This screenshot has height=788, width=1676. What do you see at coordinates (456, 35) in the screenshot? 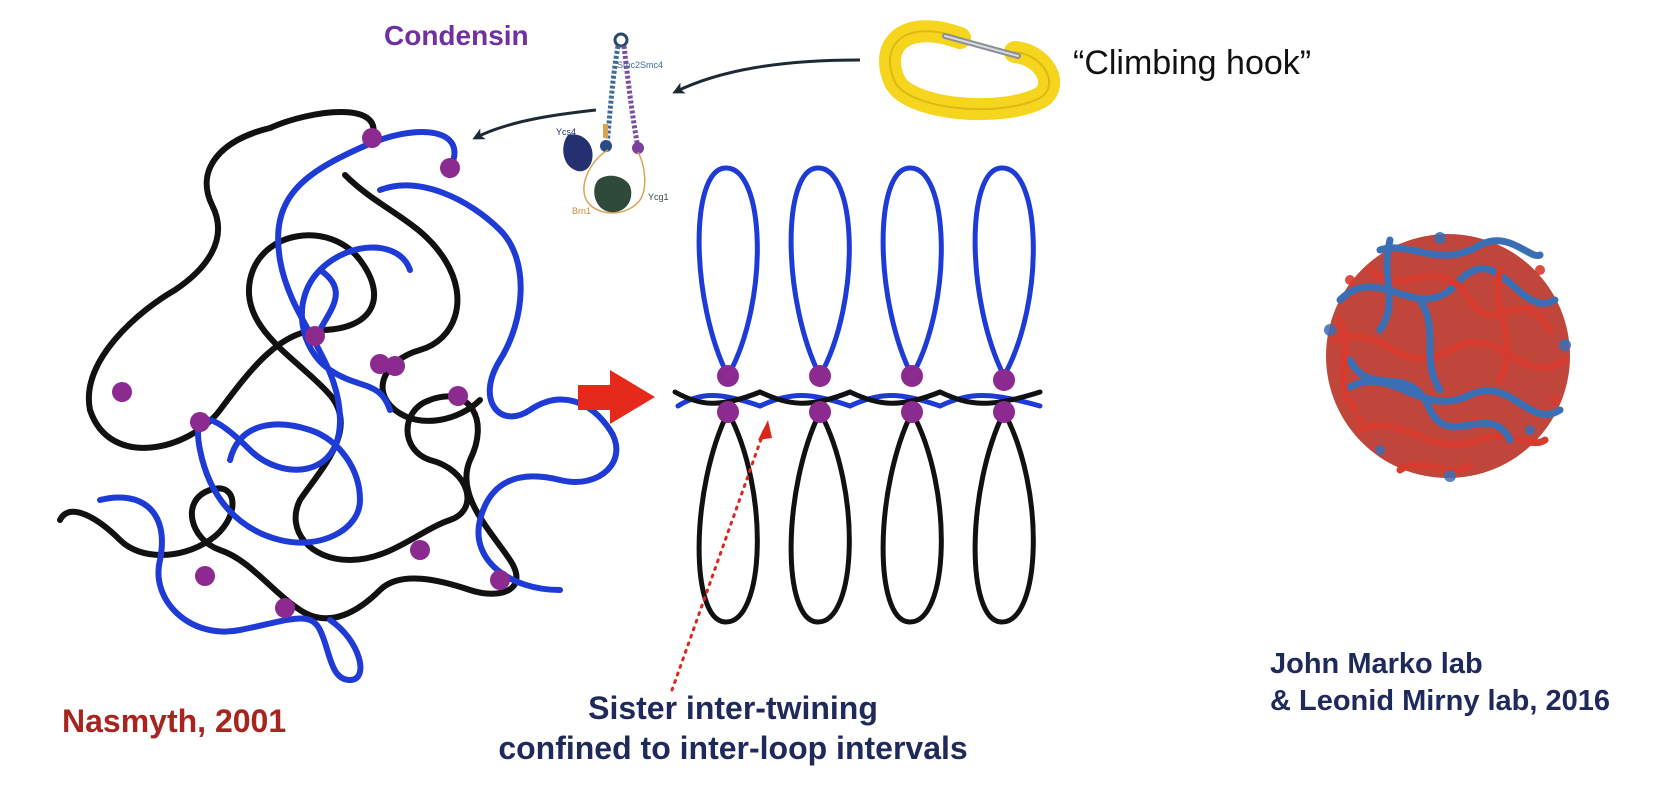
I see `condensin-label: Condensin` at bounding box center [456, 35].